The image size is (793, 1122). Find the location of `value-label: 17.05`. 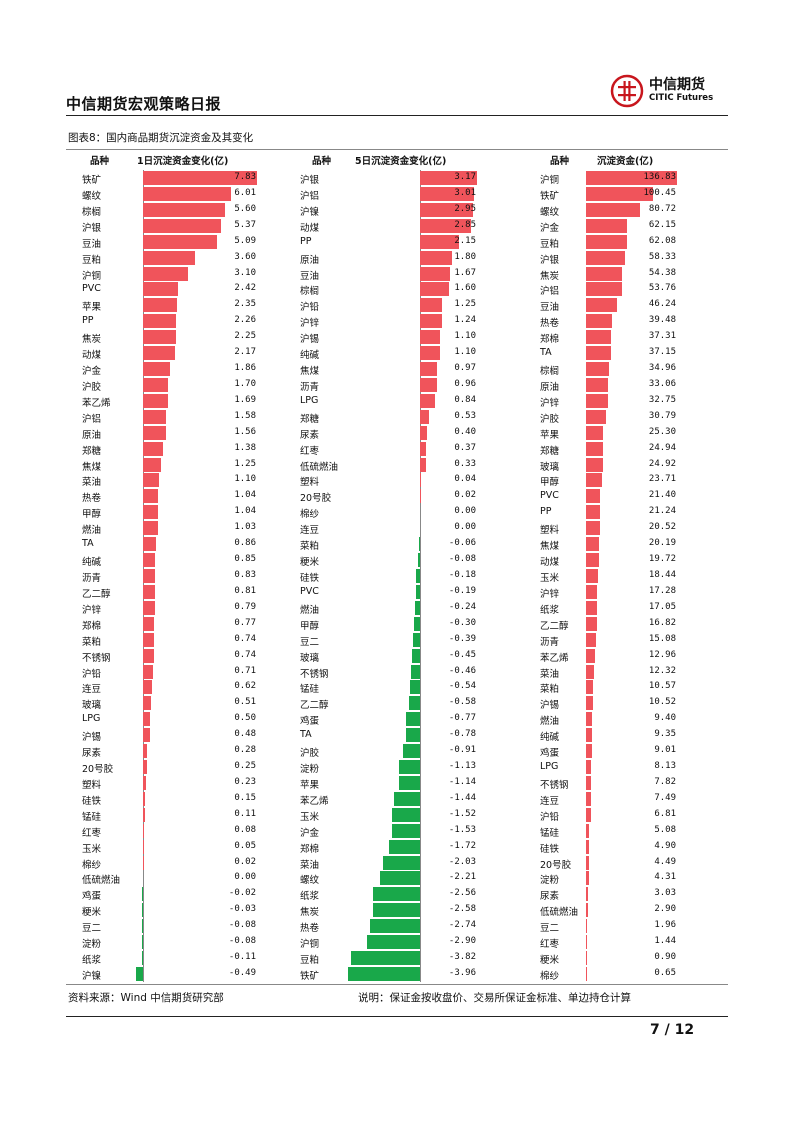

value-label: 17.05 is located at coordinates (662, 606).